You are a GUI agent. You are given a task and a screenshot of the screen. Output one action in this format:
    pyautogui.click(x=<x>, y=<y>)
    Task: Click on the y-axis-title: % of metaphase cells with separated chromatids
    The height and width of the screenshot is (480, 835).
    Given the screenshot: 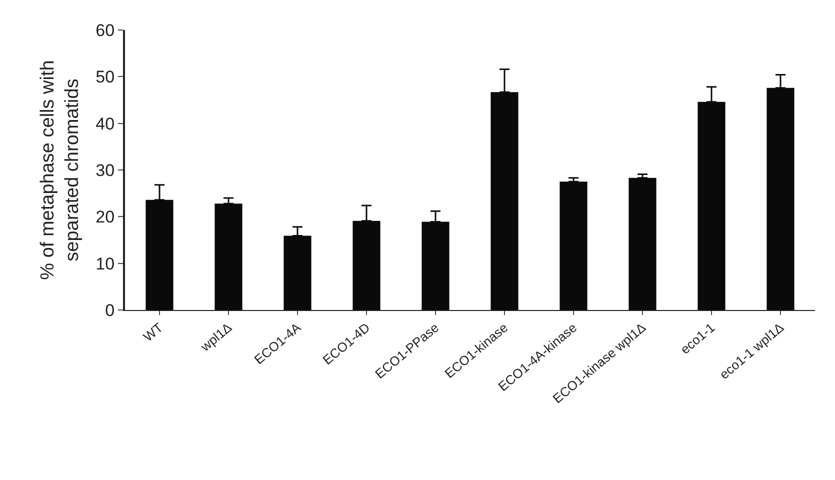 What is the action you would take?
    pyautogui.click(x=60, y=170)
    